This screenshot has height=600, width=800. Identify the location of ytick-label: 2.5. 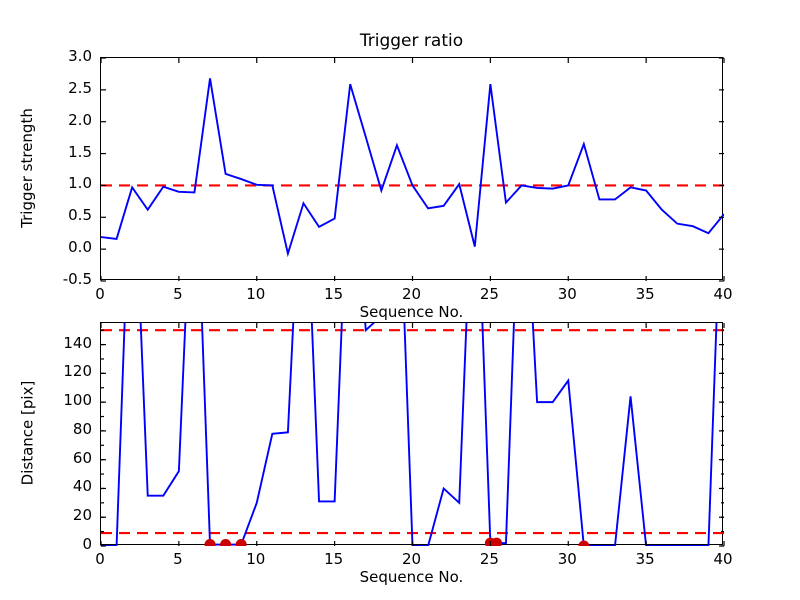
(80, 87).